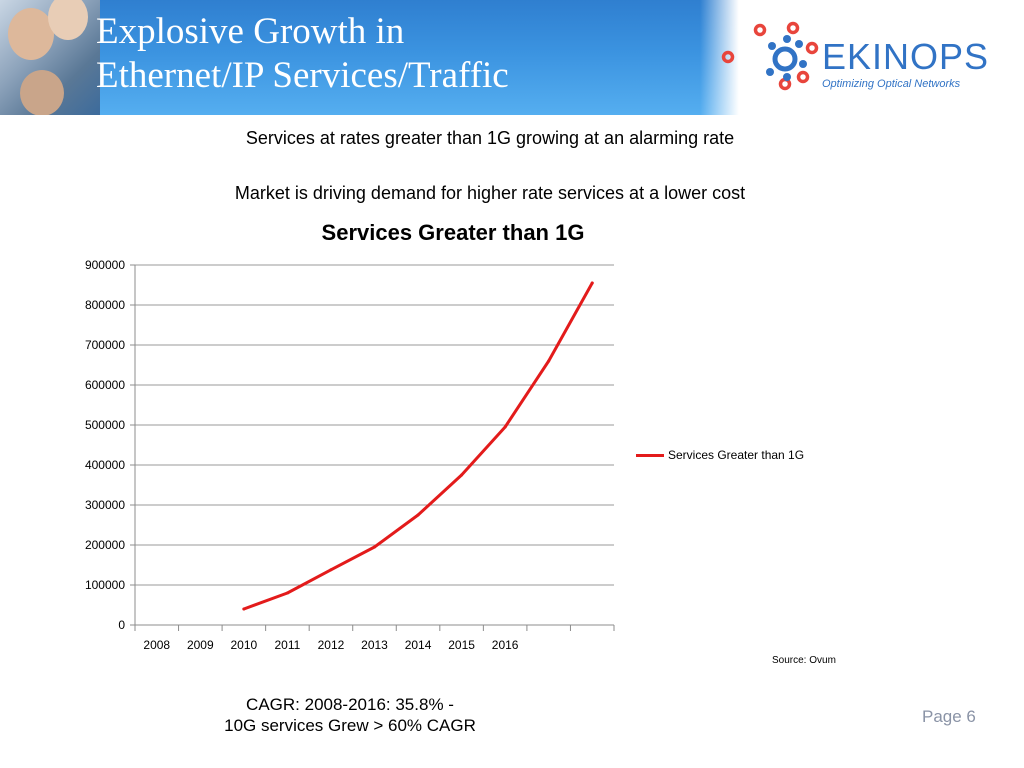 The height and width of the screenshot is (768, 1024). Describe the element at coordinates (331, 645) in the screenshot. I see `x-tick-label: 2012` at that location.